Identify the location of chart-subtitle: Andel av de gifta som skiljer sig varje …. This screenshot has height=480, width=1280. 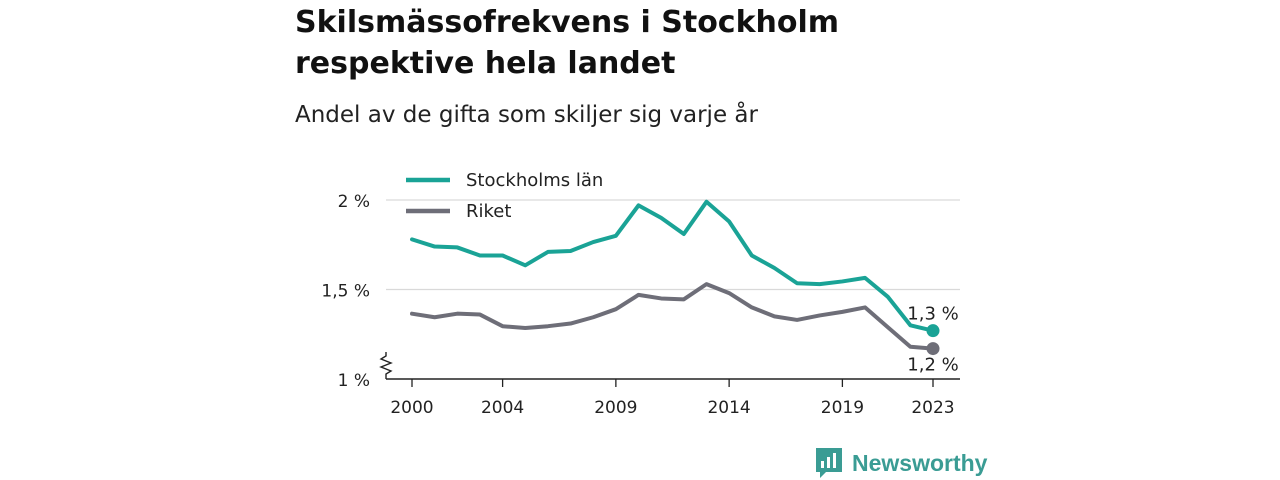
(526, 115).